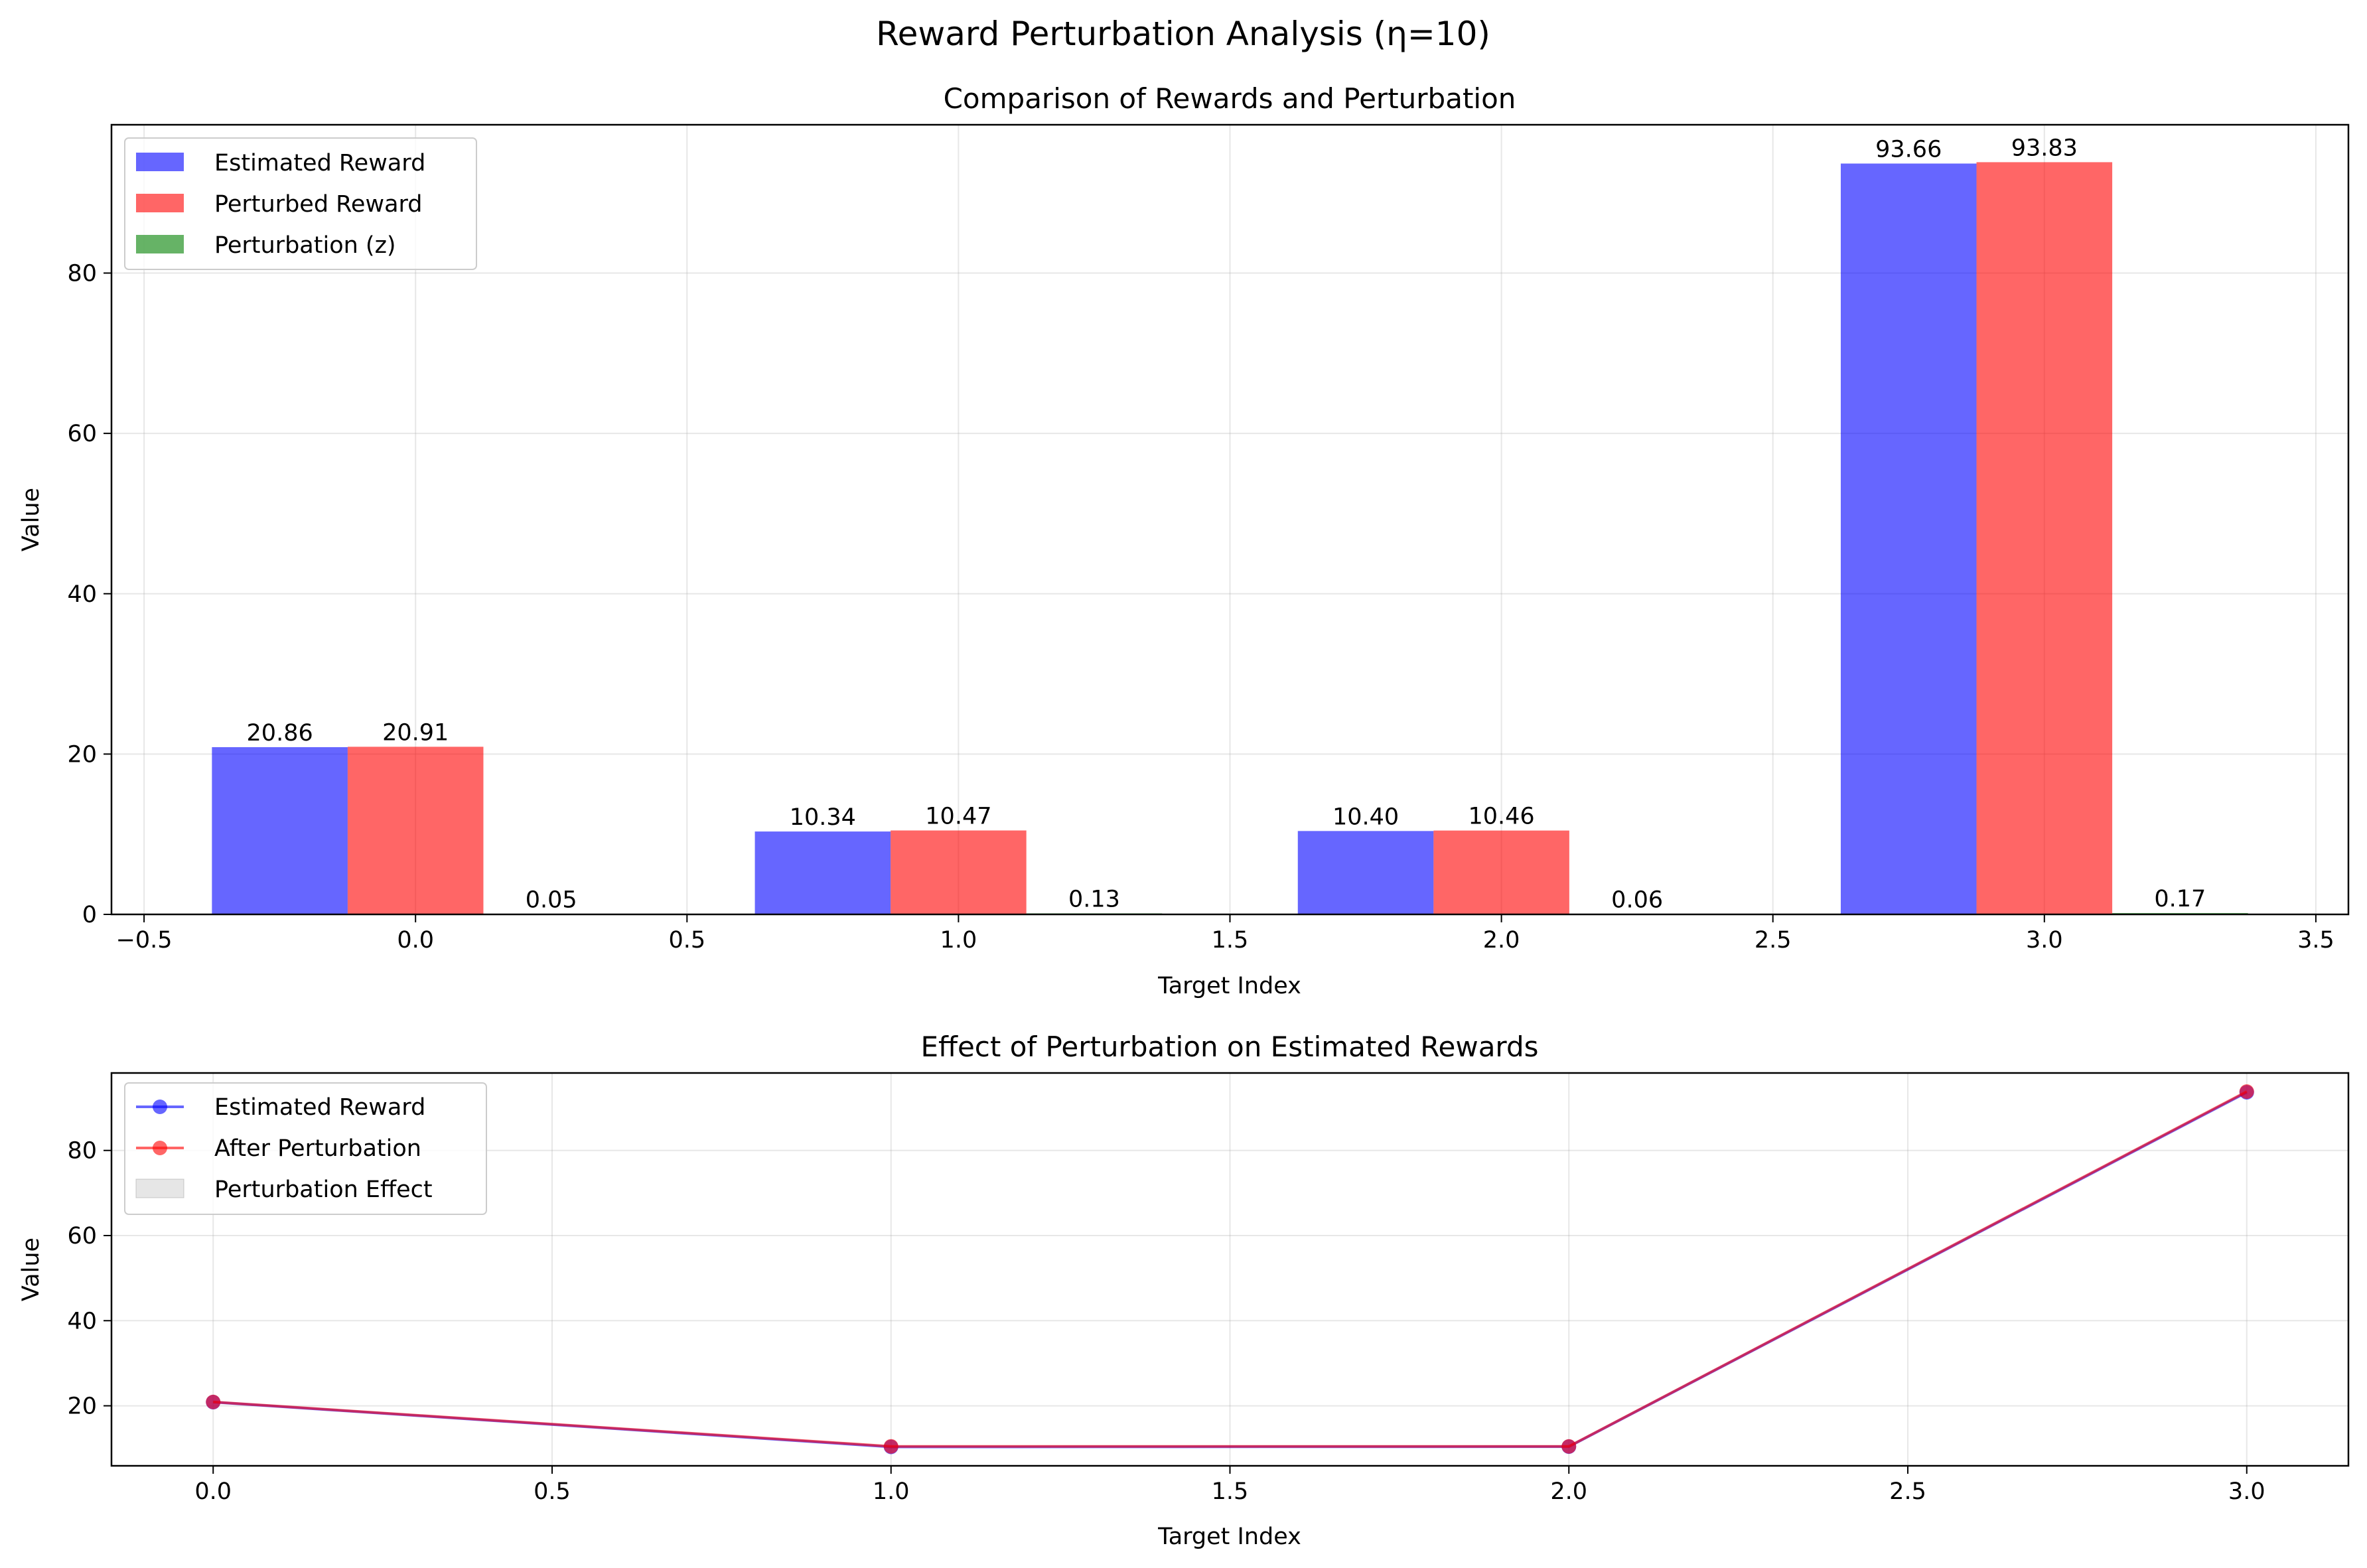 The height and width of the screenshot is (1568, 2367). I want to click on legend-label: After Perturbation, so click(318, 1148).